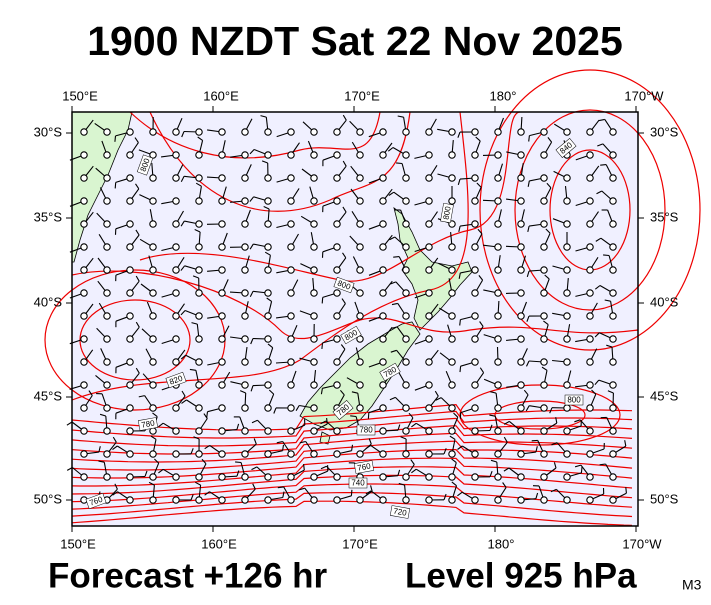 This screenshot has width=711, height=605. Describe the element at coordinates (355, 41) in the screenshot. I see `title: 1900 NZDT Sat 22 Nov 2025` at that location.